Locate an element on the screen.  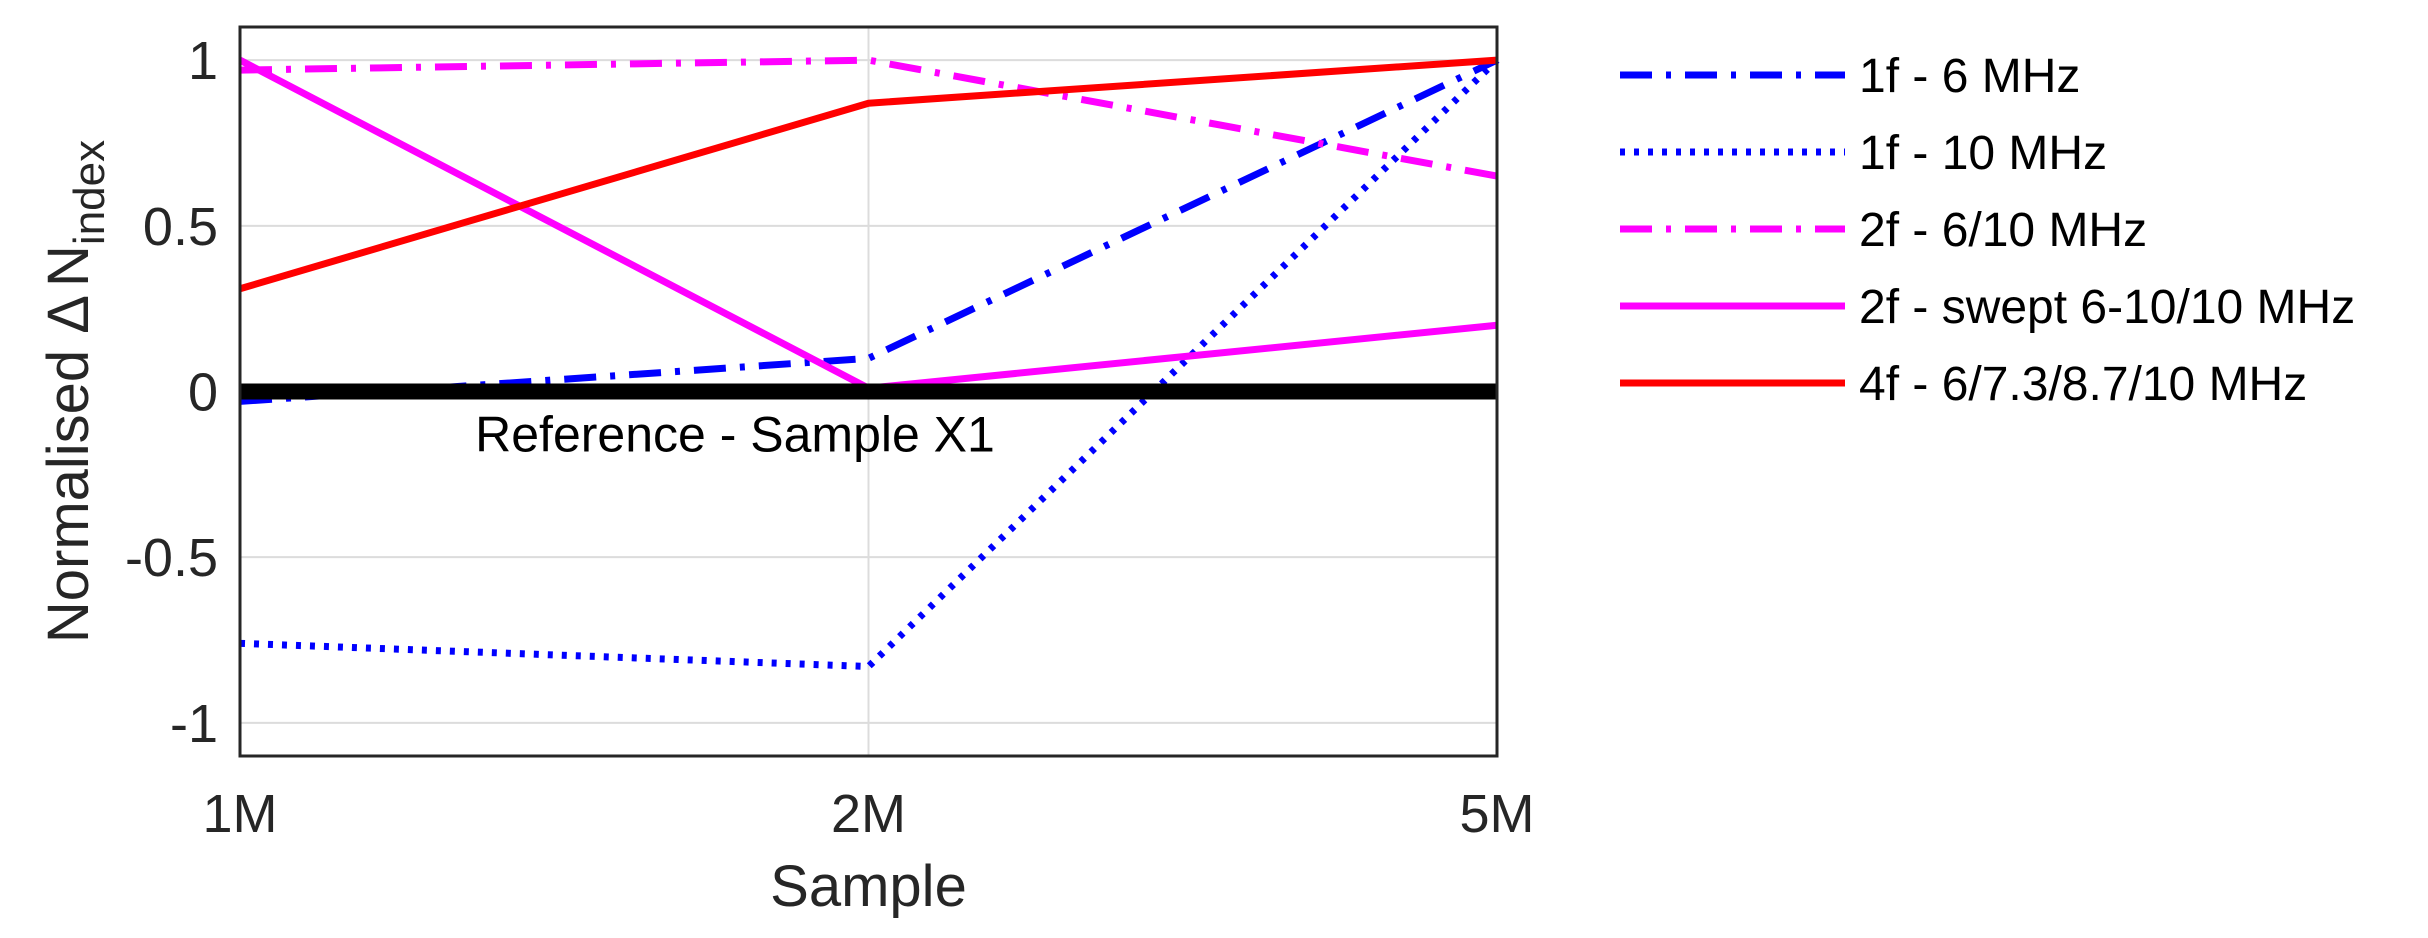
y-tick-label: -0.5 is located at coordinates (171, 558).